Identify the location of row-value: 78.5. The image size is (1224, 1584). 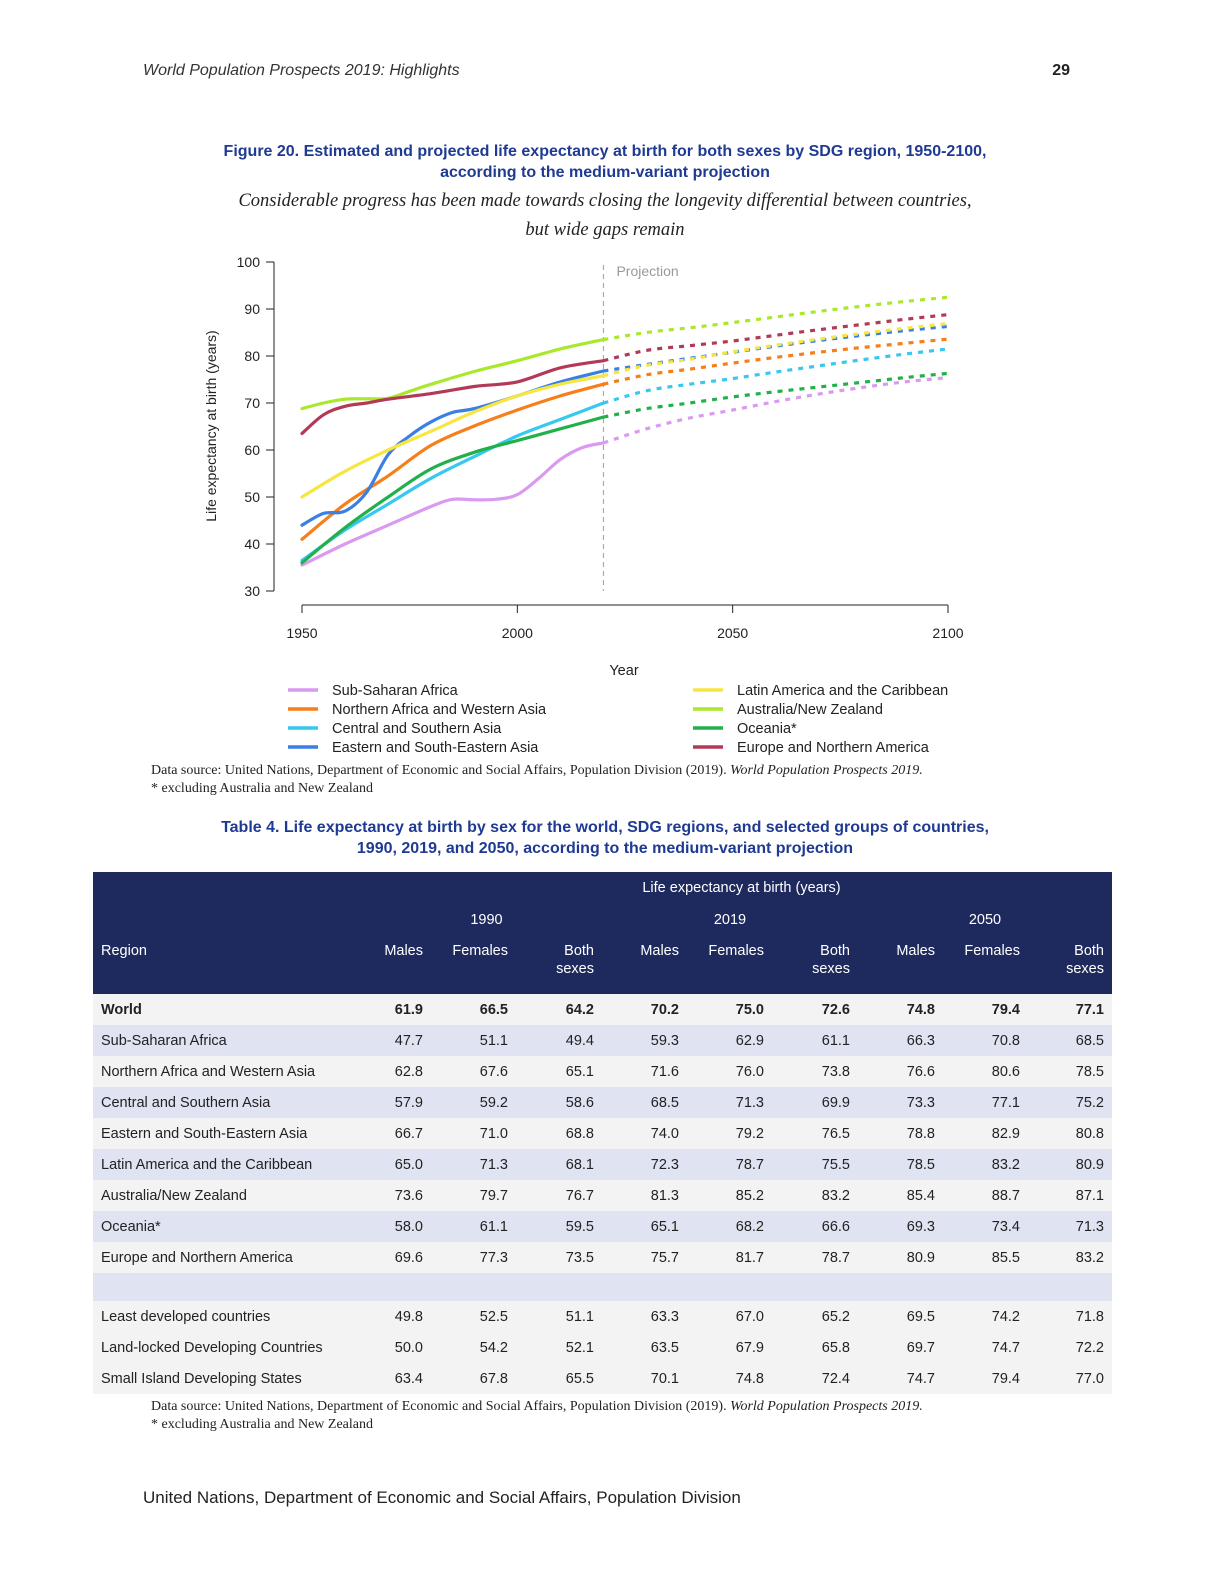
(1070, 1071).